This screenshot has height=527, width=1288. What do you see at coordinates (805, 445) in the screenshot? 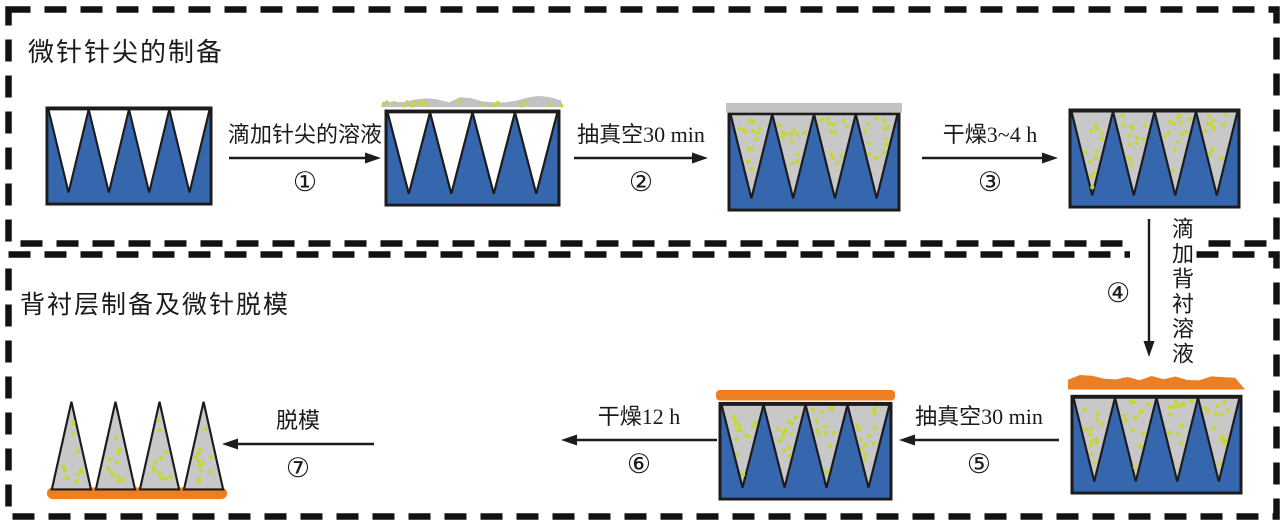
I see `mold-backing-vacuum-figure` at bounding box center [805, 445].